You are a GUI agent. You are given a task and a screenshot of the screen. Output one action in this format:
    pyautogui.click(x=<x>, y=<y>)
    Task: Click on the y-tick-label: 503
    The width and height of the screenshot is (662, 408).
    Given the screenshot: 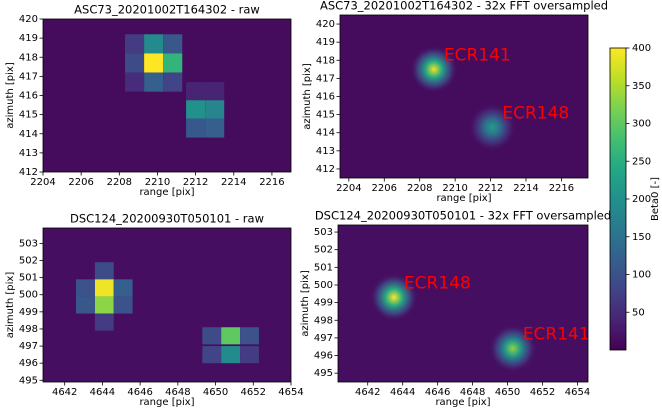 What is the action you would take?
    pyautogui.click(x=28, y=243)
    